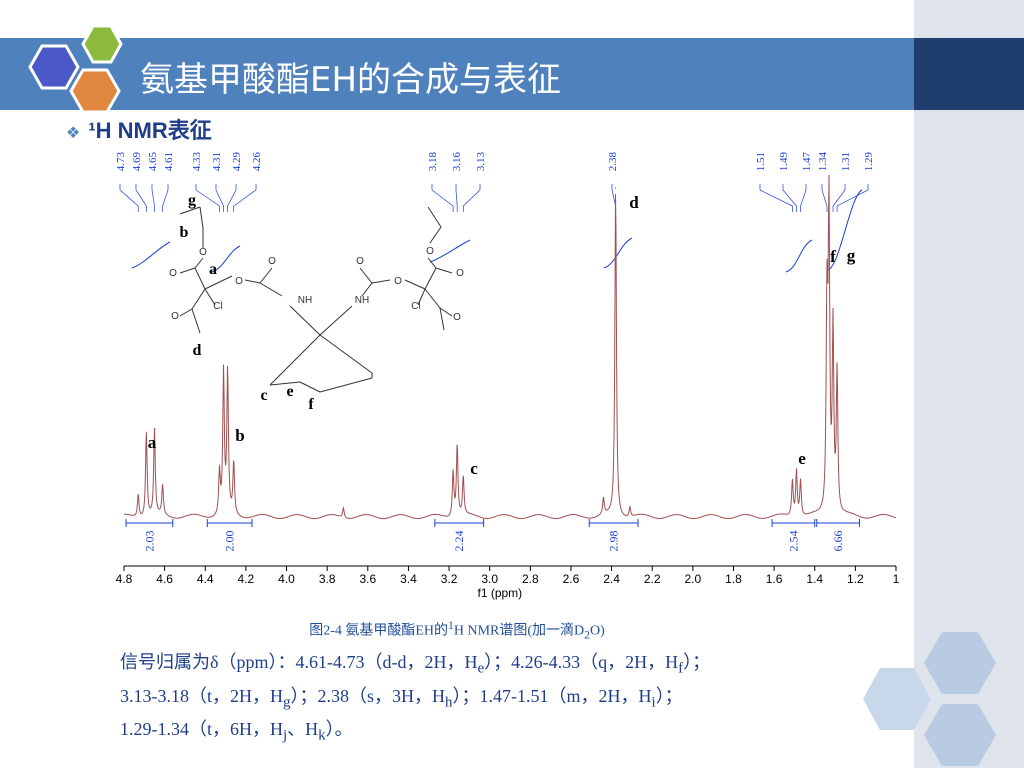 The image size is (1024, 768). What do you see at coordinates (360, 261) in the screenshot?
I see `structure-atom-8: O` at bounding box center [360, 261].